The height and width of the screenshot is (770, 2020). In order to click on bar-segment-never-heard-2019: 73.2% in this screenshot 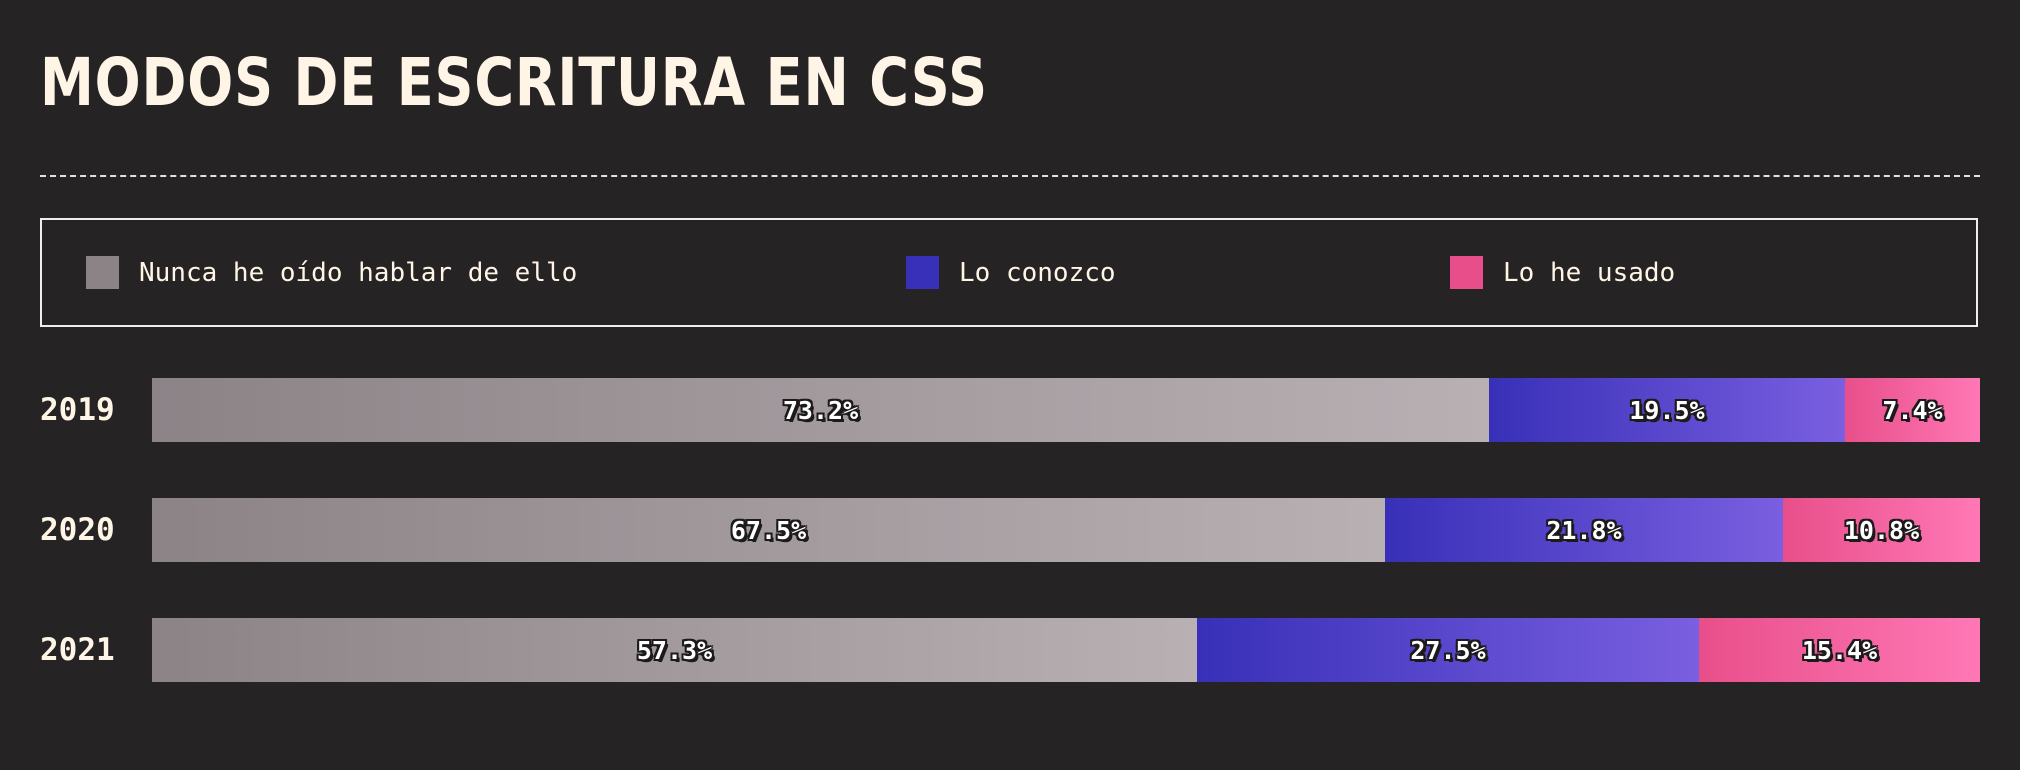, I will do `click(820, 410)`.